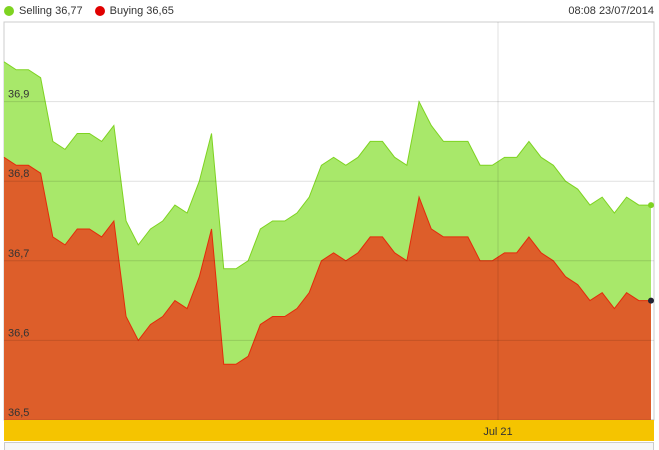 Image resolution: width=659 pixels, height=450 pixels. Describe the element at coordinates (99, 11) in the screenshot. I see `buying-dot-icon` at that location.